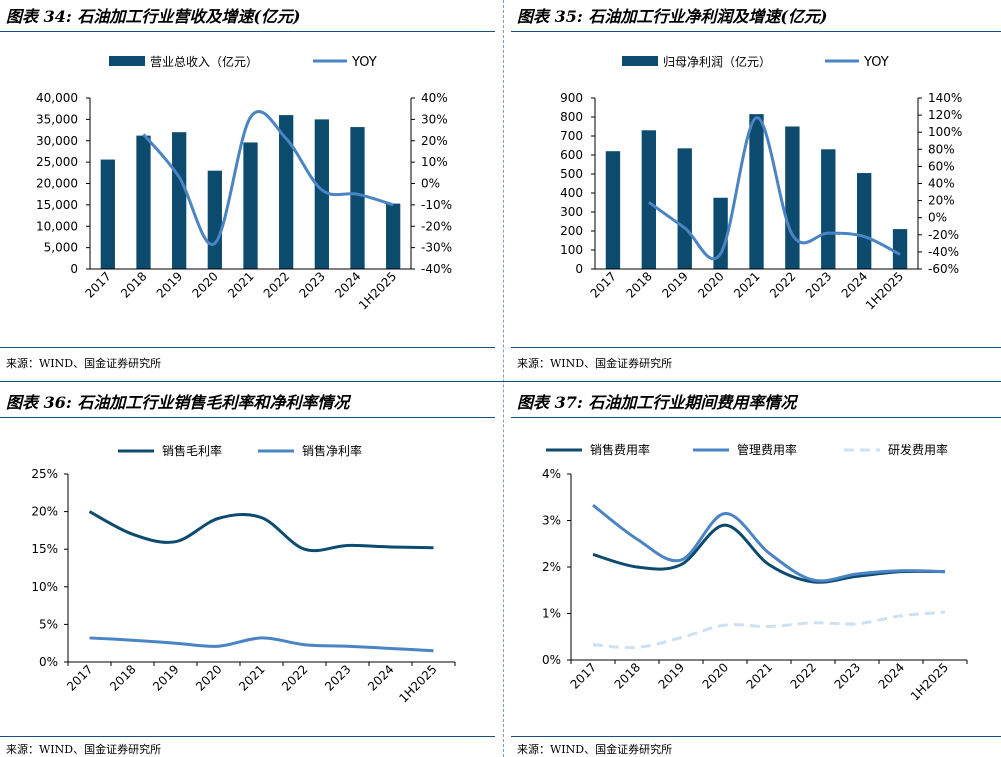 The height and width of the screenshot is (757, 1001). What do you see at coordinates (434, 162) in the screenshot?
I see `y2-tick-label: 10%` at bounding box center [434, 162].